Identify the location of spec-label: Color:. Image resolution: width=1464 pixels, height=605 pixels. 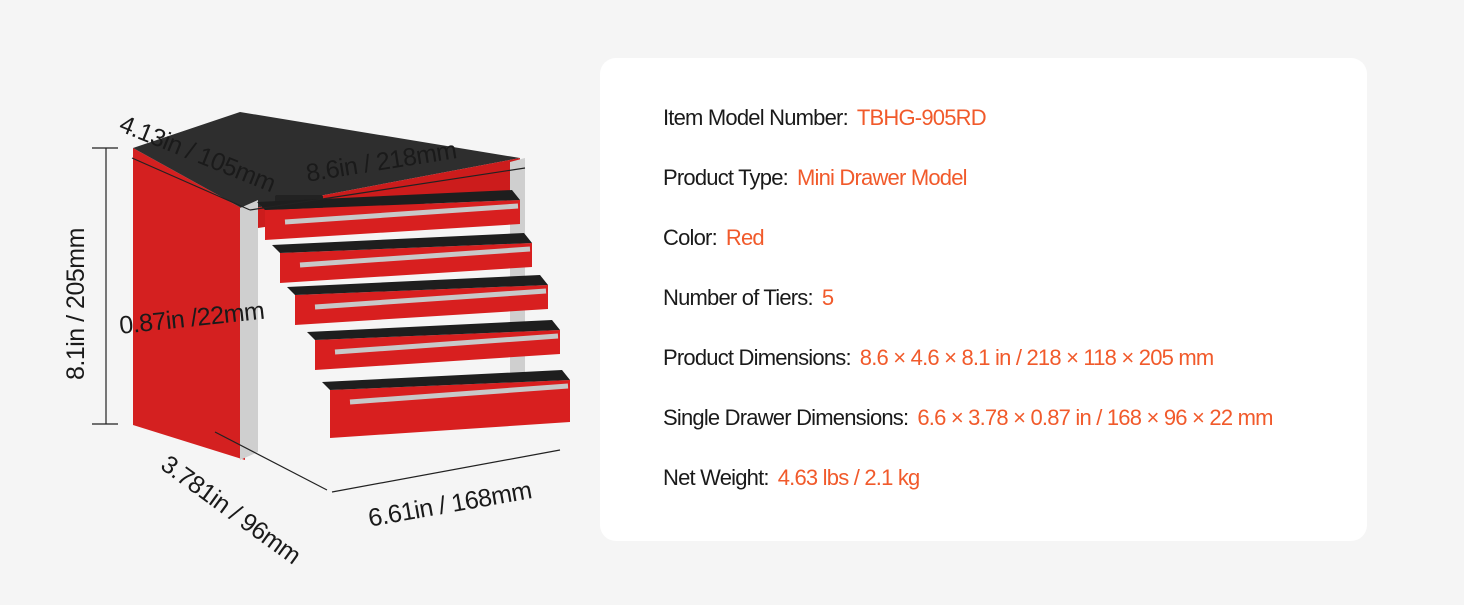
(690, 237).